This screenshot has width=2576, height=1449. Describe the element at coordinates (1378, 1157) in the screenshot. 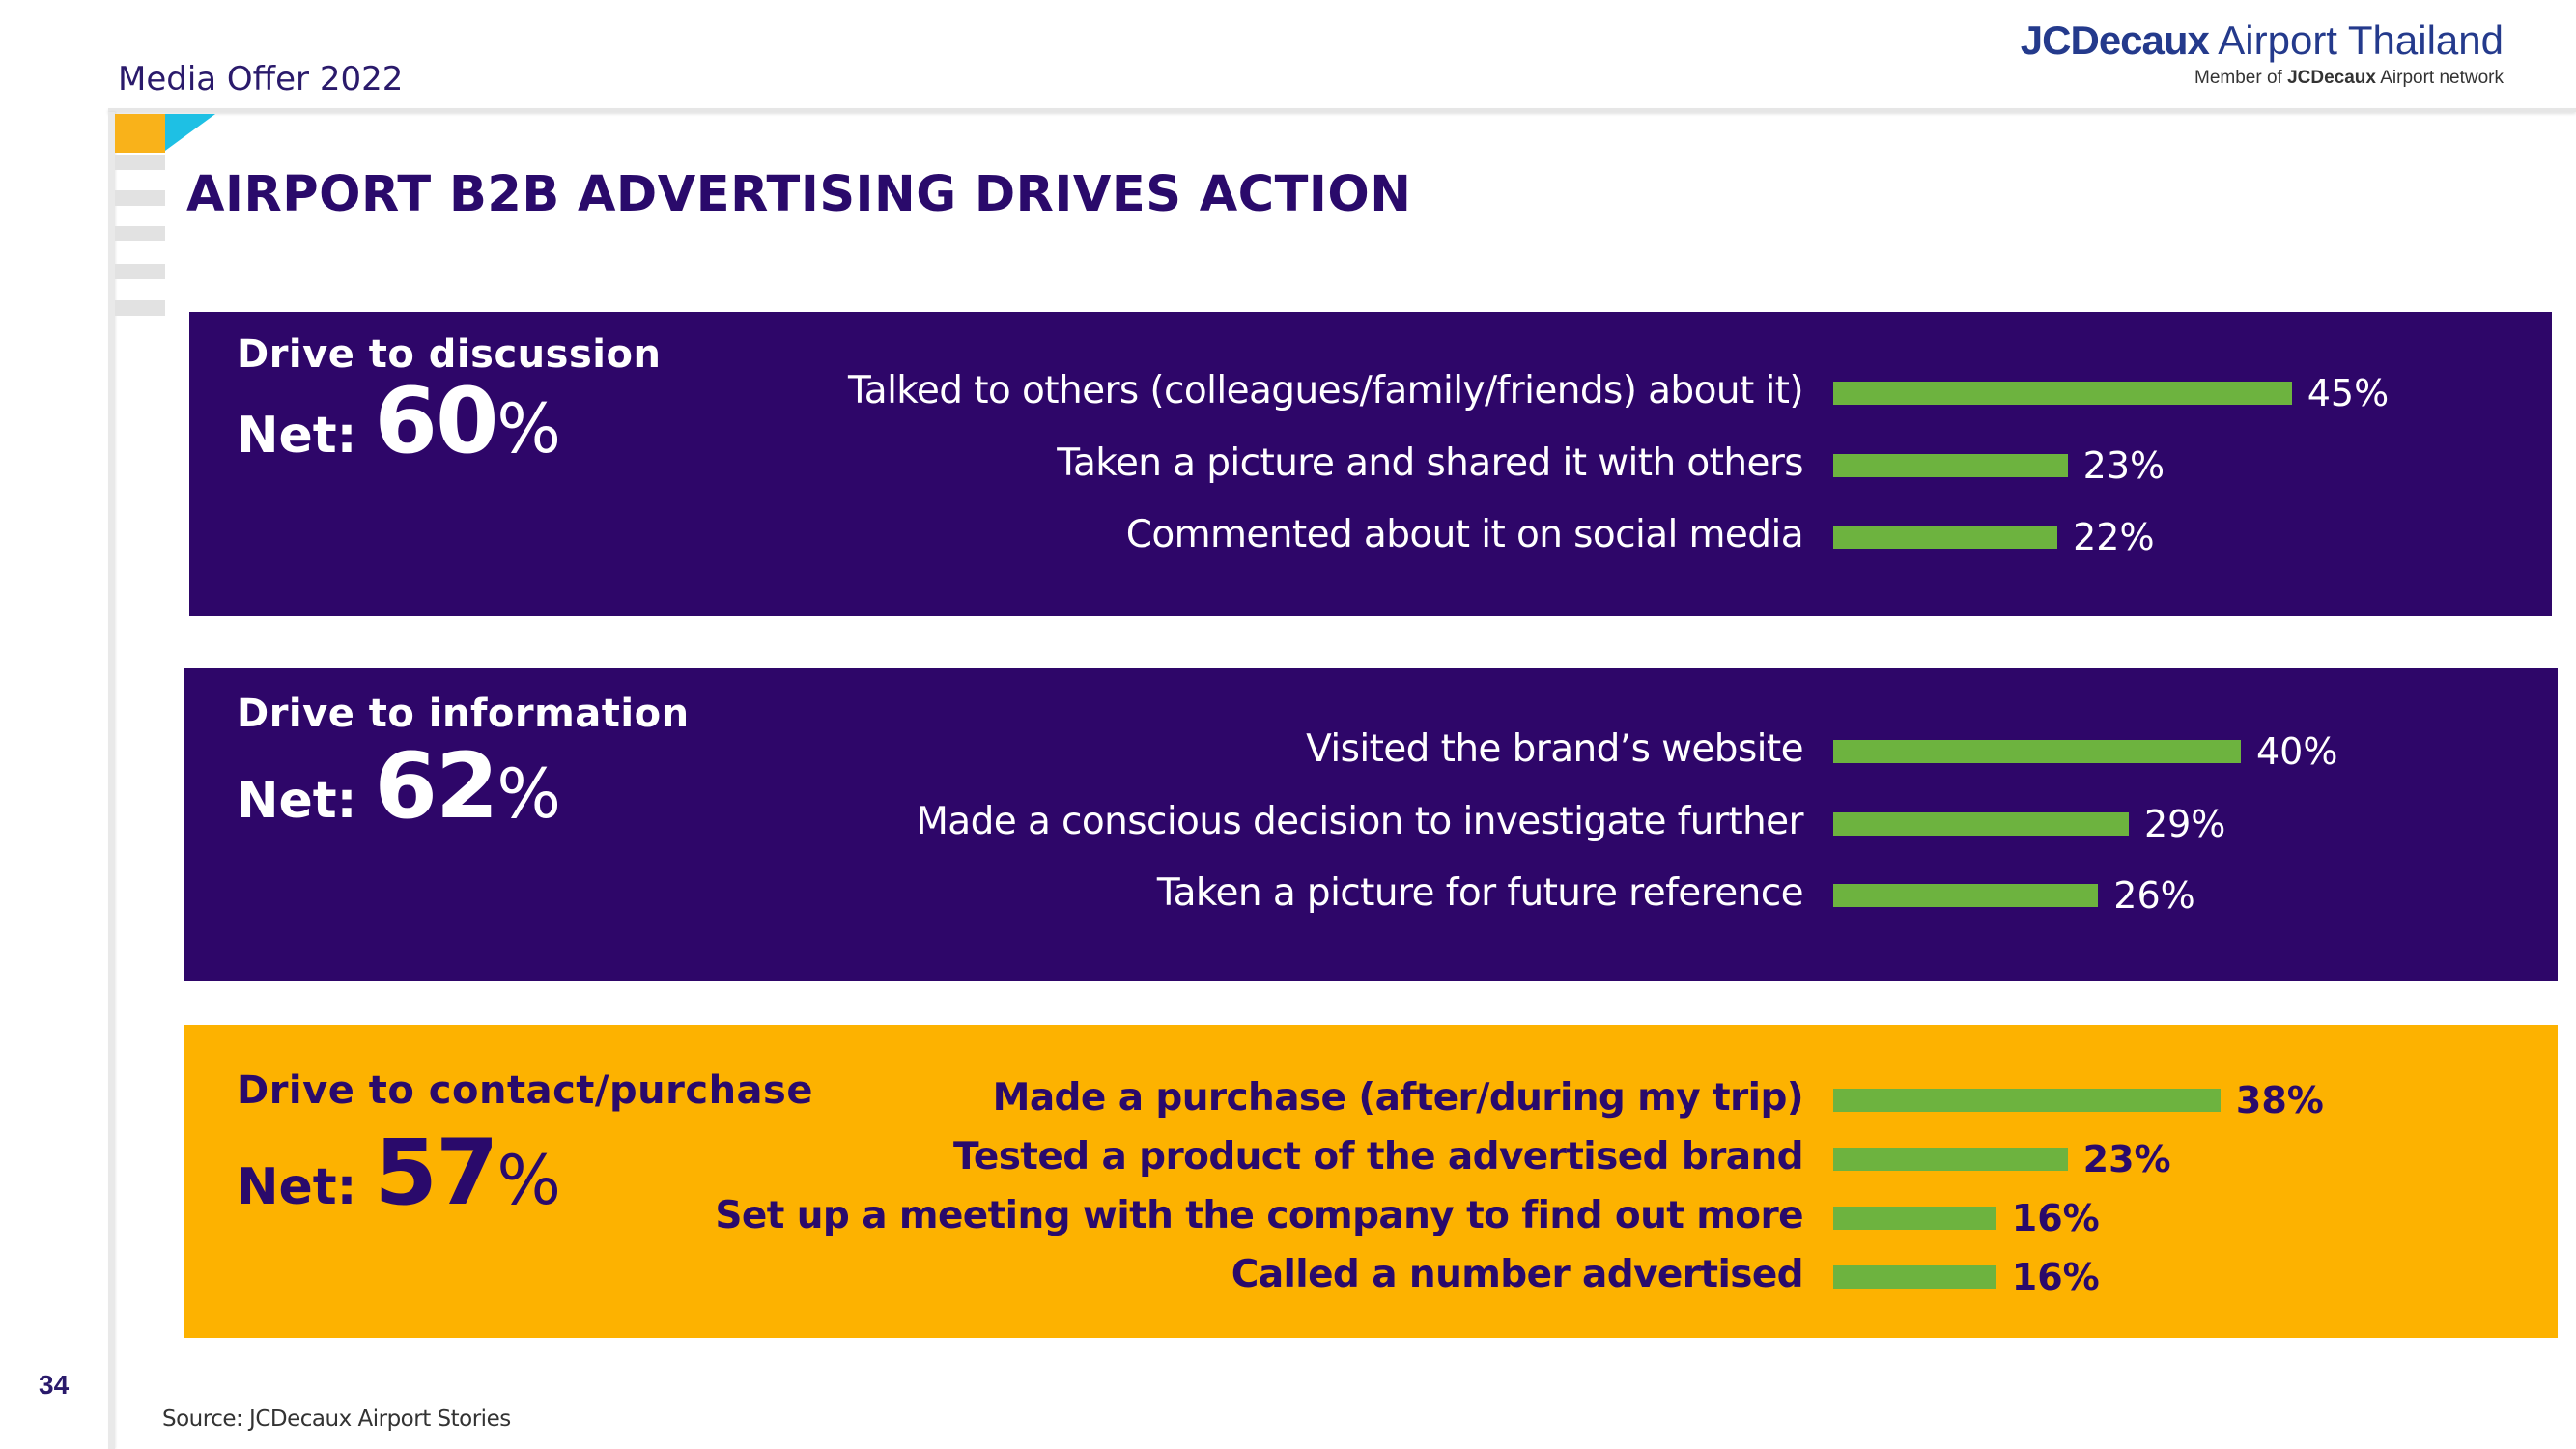

I see `bar-category-label: Tested a product of the advertised brand` at that location.